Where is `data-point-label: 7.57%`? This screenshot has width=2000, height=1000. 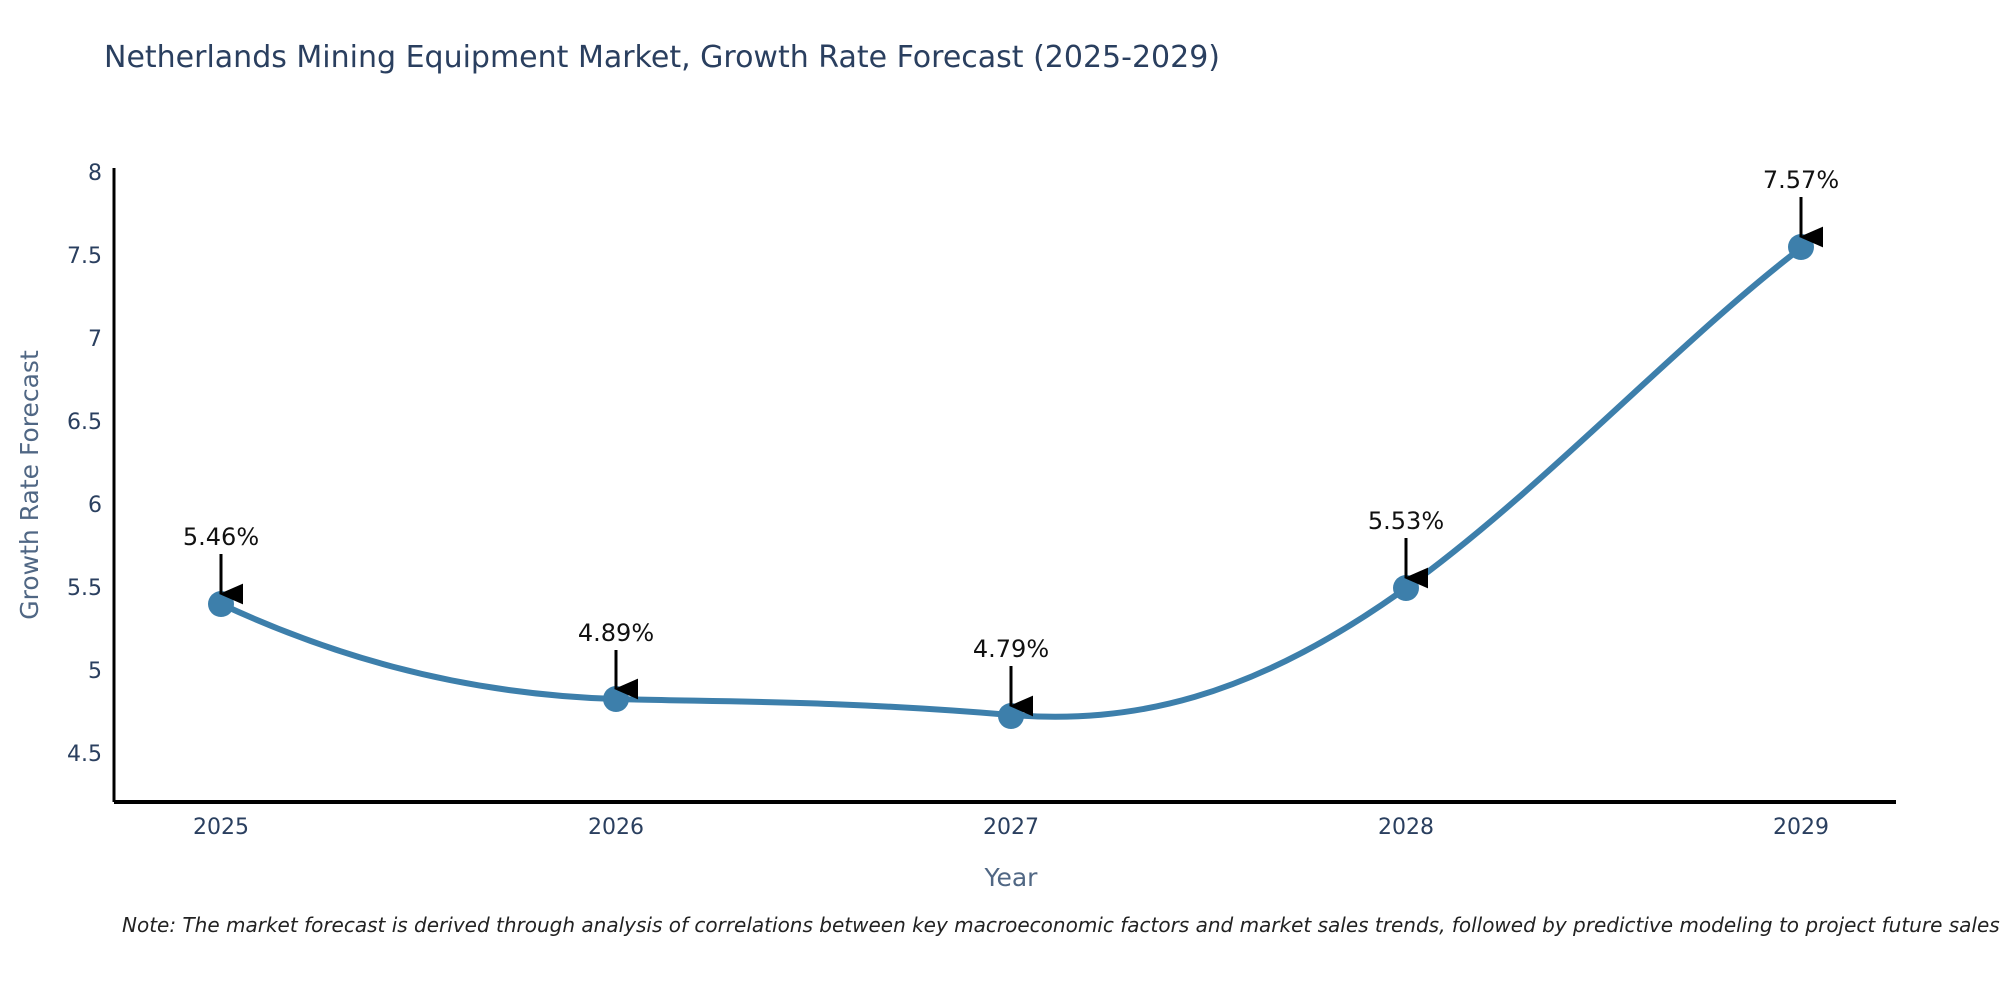 data-point-label: 7.57% is located at coordinates (1801, 180).